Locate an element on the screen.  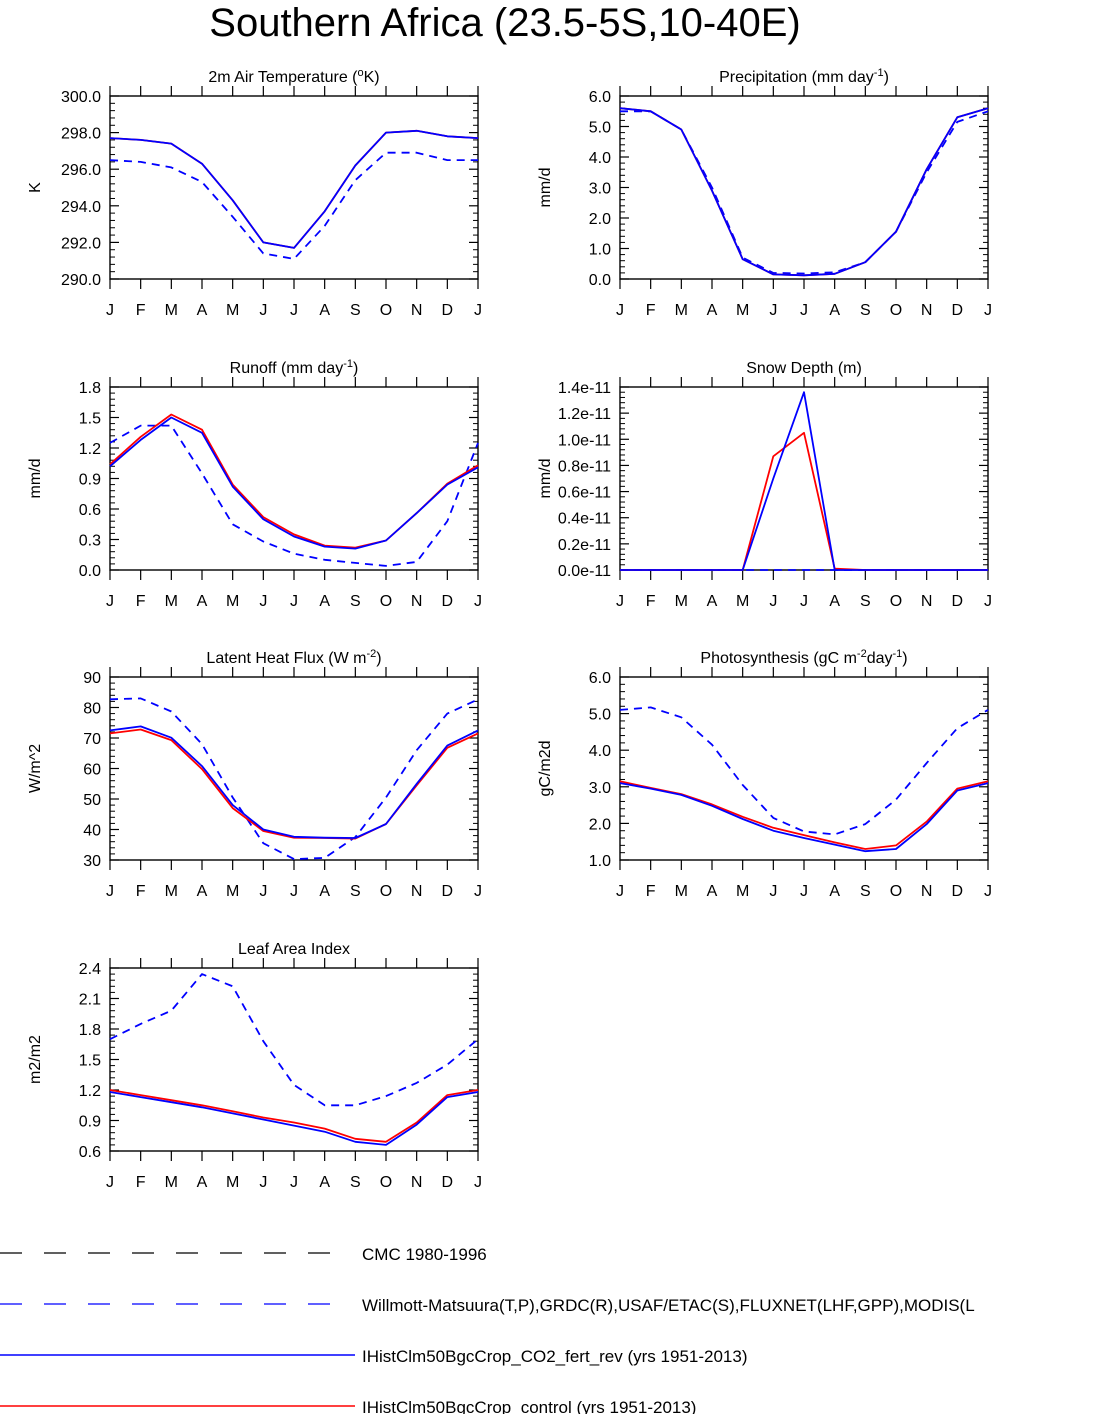
panel-title: Runoff (mm day-1) is located at coordinates (294, 367).